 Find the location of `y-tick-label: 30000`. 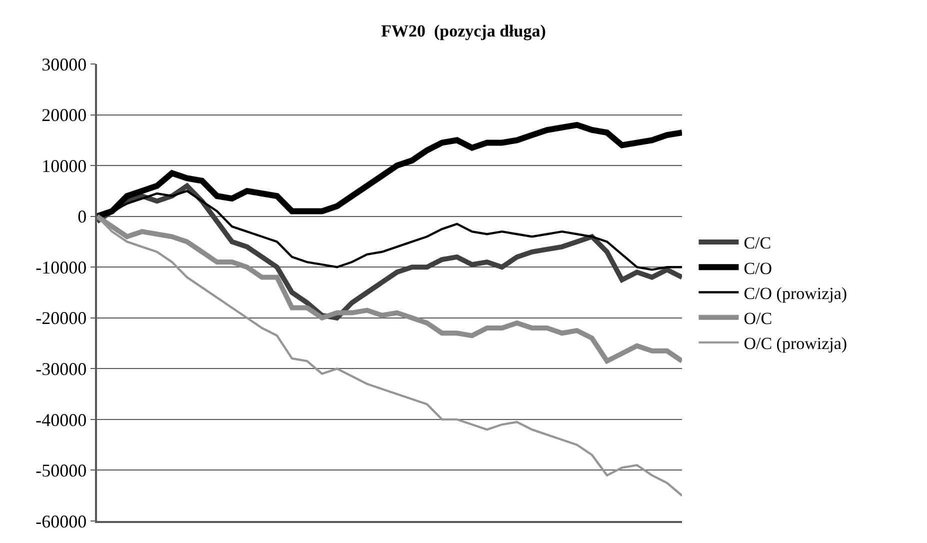

y-tick-label: 30000 is located at coordinates (64, 64).